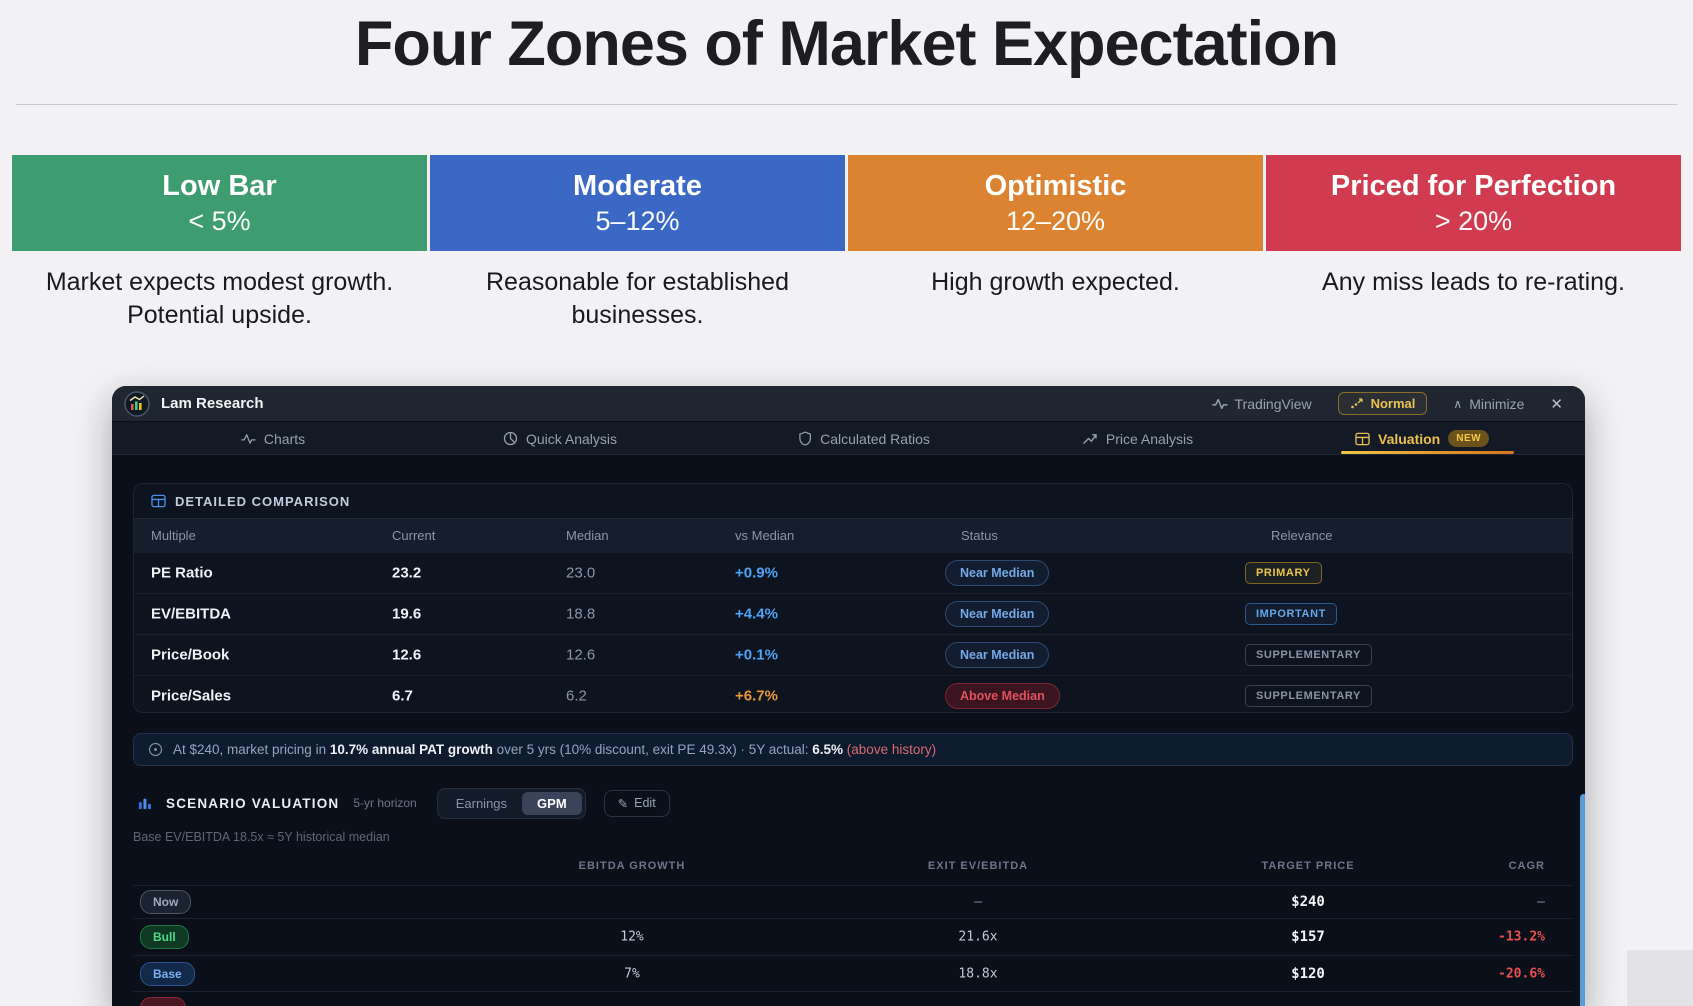 This screenshot has height=1006, width=1693. I want to click on info-icon, so click(155, 749).